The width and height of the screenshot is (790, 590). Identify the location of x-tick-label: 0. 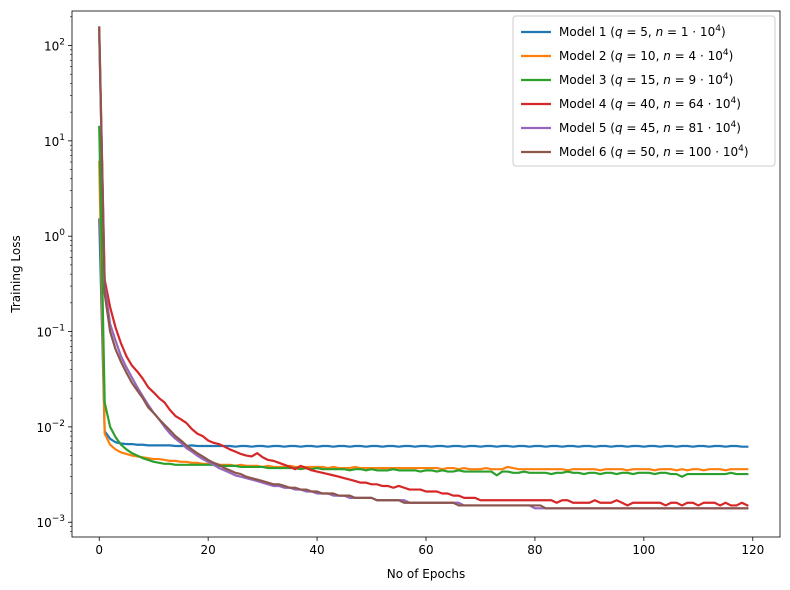
(99, 550).